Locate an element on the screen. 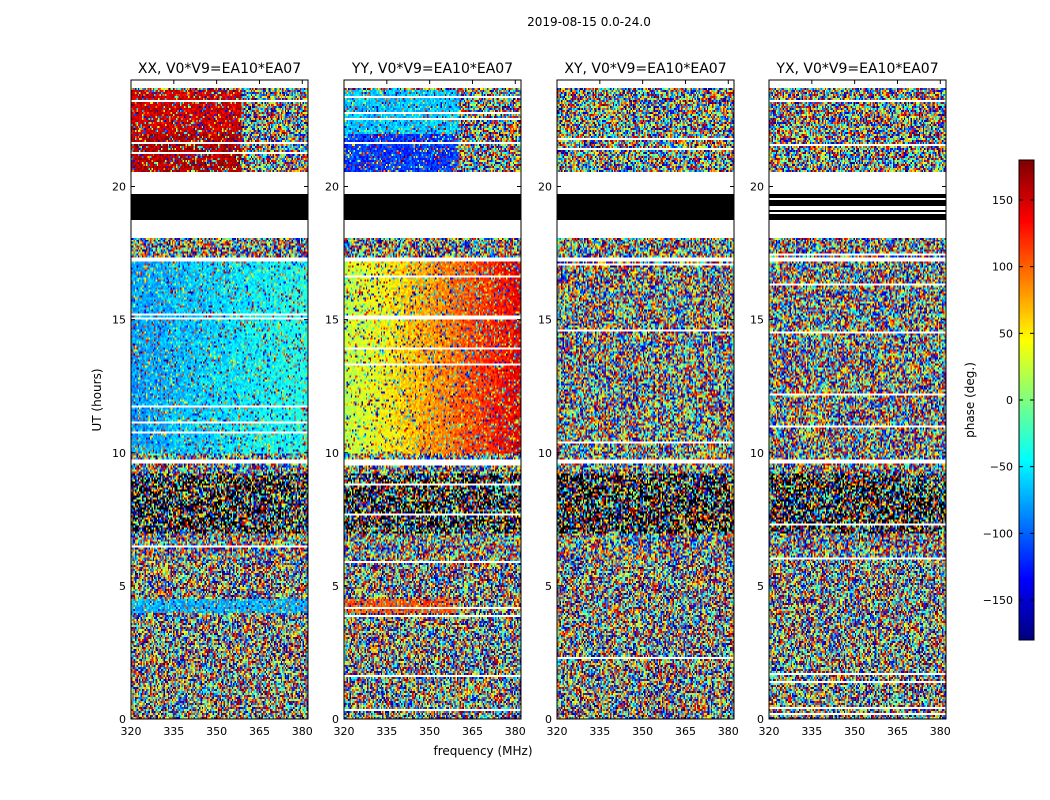  colorbar-tick-label: −150 is located at coordinates (998, 600).